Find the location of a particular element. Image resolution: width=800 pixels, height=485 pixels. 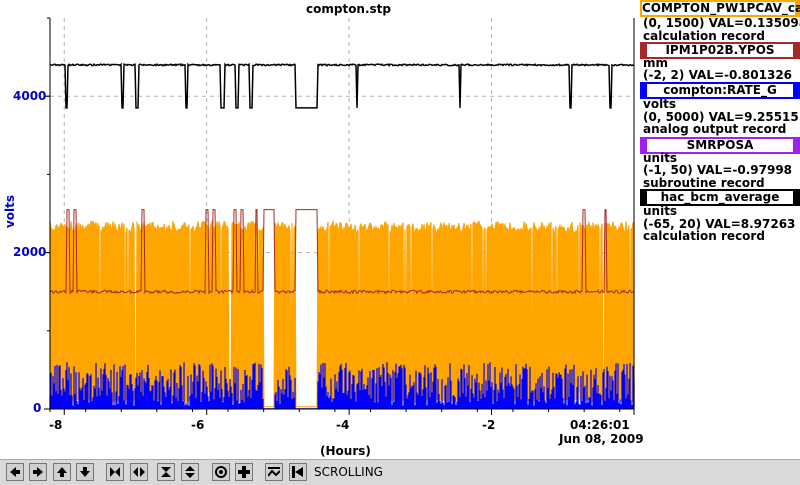

scroll-right-button is located at coordinates (38, 472).